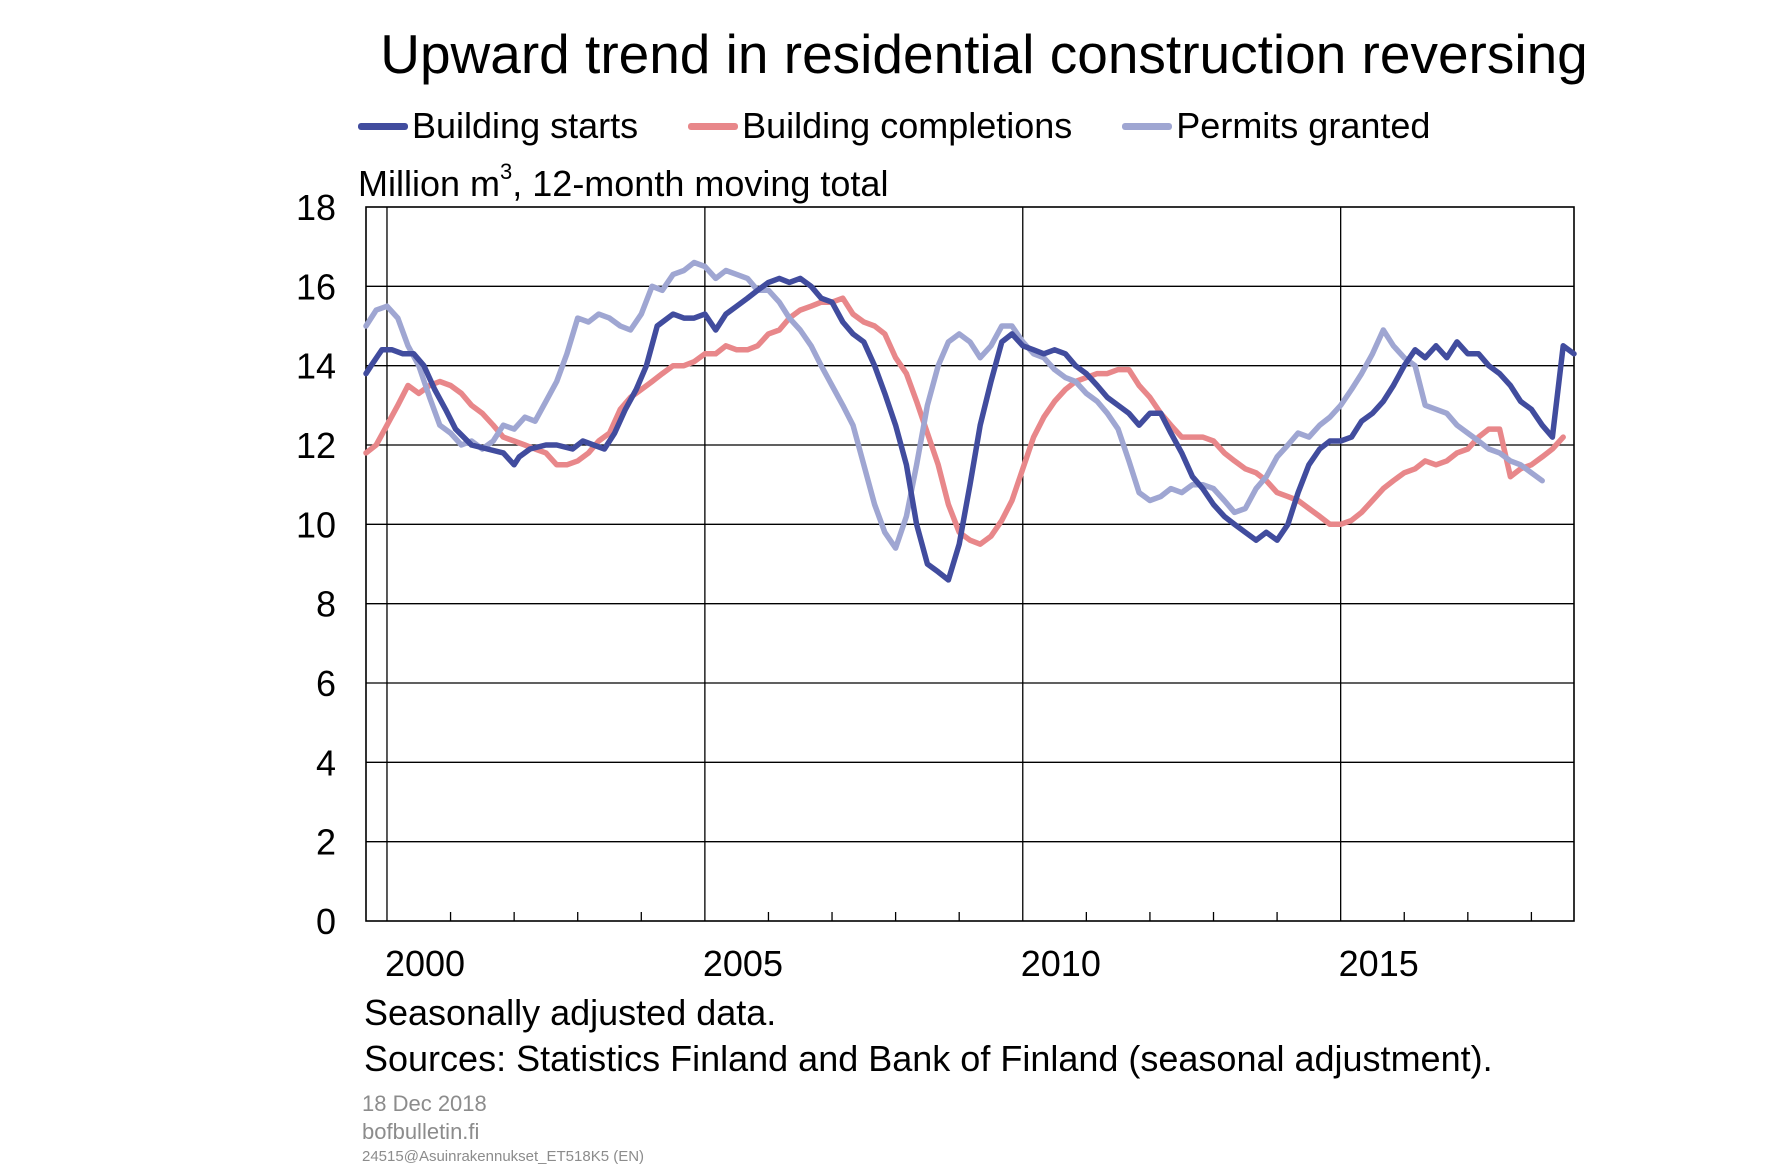 The height and width of the screenshot is (1168, 1778). I want to click on y-tick-label-14: 14, so click(316, 366).